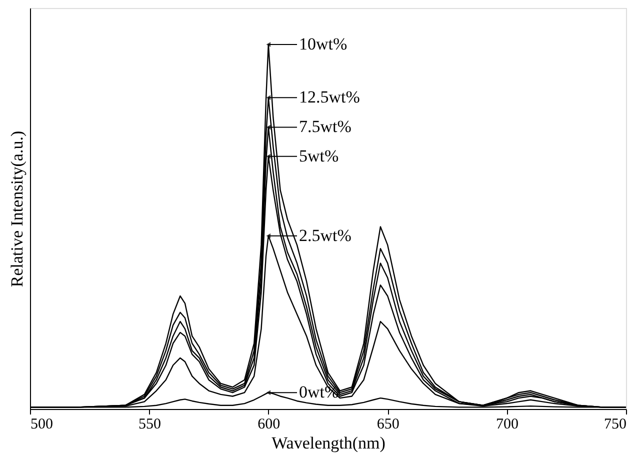  What do you see at coordinates (615, 424) in the screenshot?
I see `x-tick-label: 750` at bounding box center [615, 424].